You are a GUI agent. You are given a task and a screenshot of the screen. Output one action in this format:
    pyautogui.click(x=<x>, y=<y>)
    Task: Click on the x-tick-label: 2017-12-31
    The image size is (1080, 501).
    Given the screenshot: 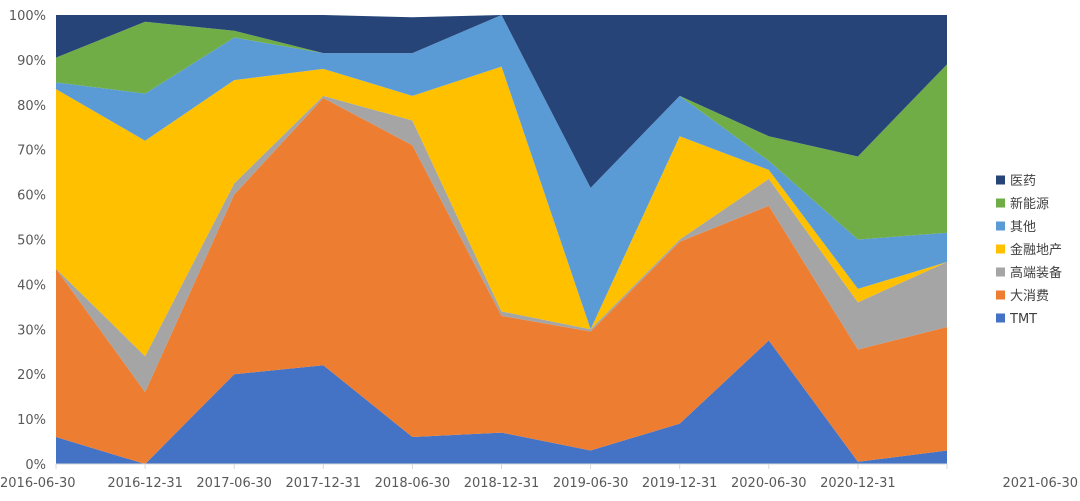 What is the action you would take?
    pyautogui.click(x=324, y=483)
    